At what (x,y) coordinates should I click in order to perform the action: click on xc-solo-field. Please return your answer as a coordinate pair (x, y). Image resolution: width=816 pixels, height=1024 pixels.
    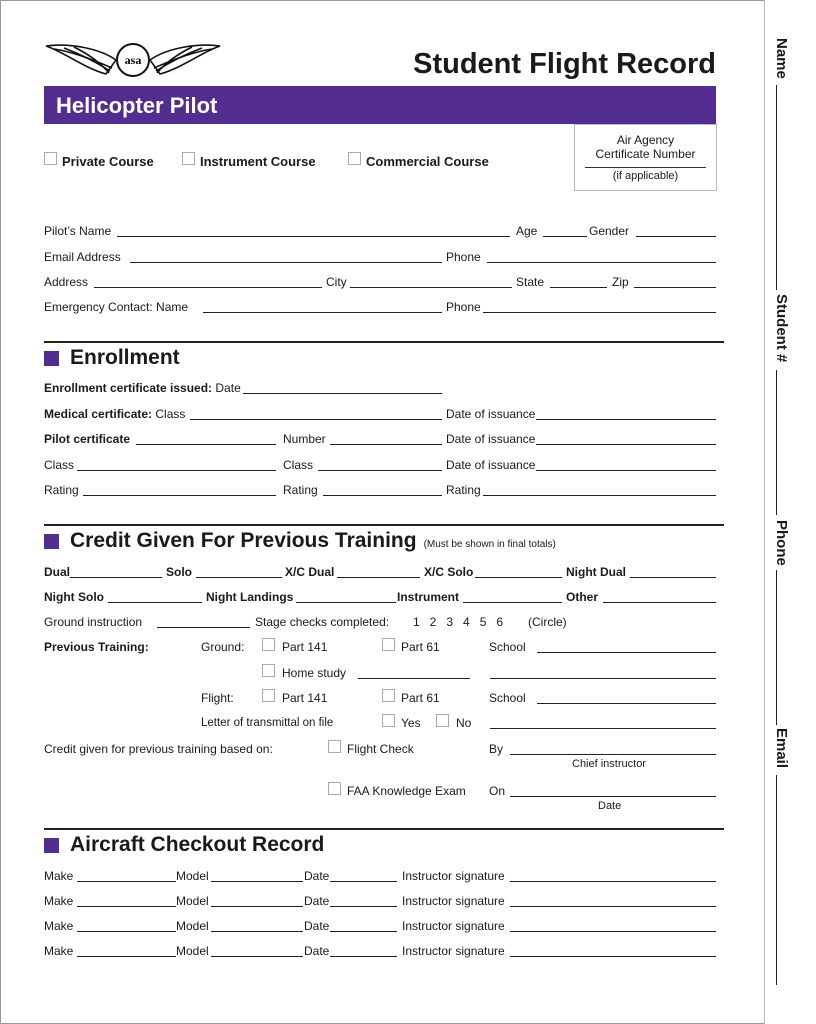
    Looking at the image, I should click on (518, 577).